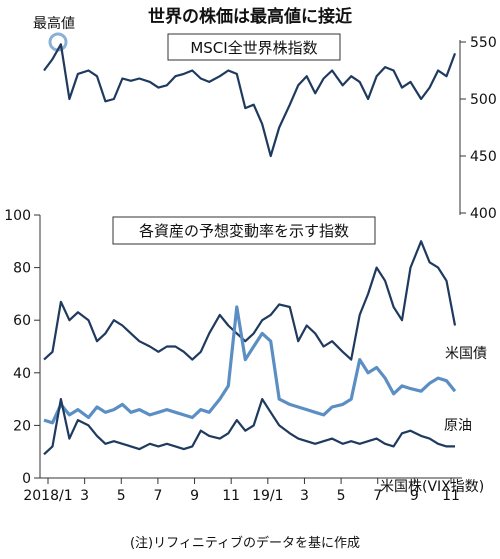 This screenshot has height=559, width=500. What do you see at coordinates (483, 43) in the screenshot?
I see `top-y-tick-label: 550` at bounding box center [483, 43].